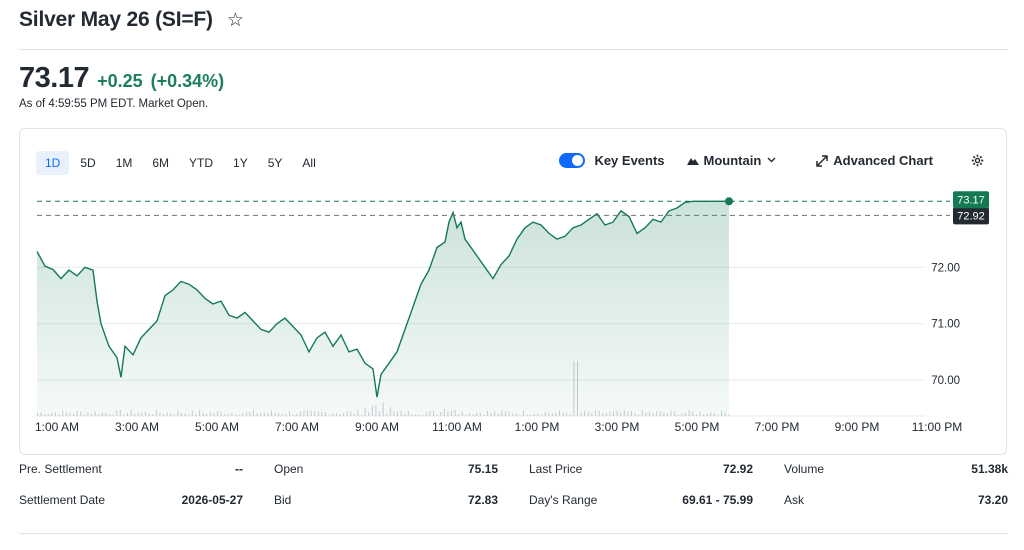 This screenshot has height=550, width=1024. What do you see at coordinates (386, 500) in the screenshot?
I see `stat-bid: Bid 72.83` at bounding box center [386, 500].